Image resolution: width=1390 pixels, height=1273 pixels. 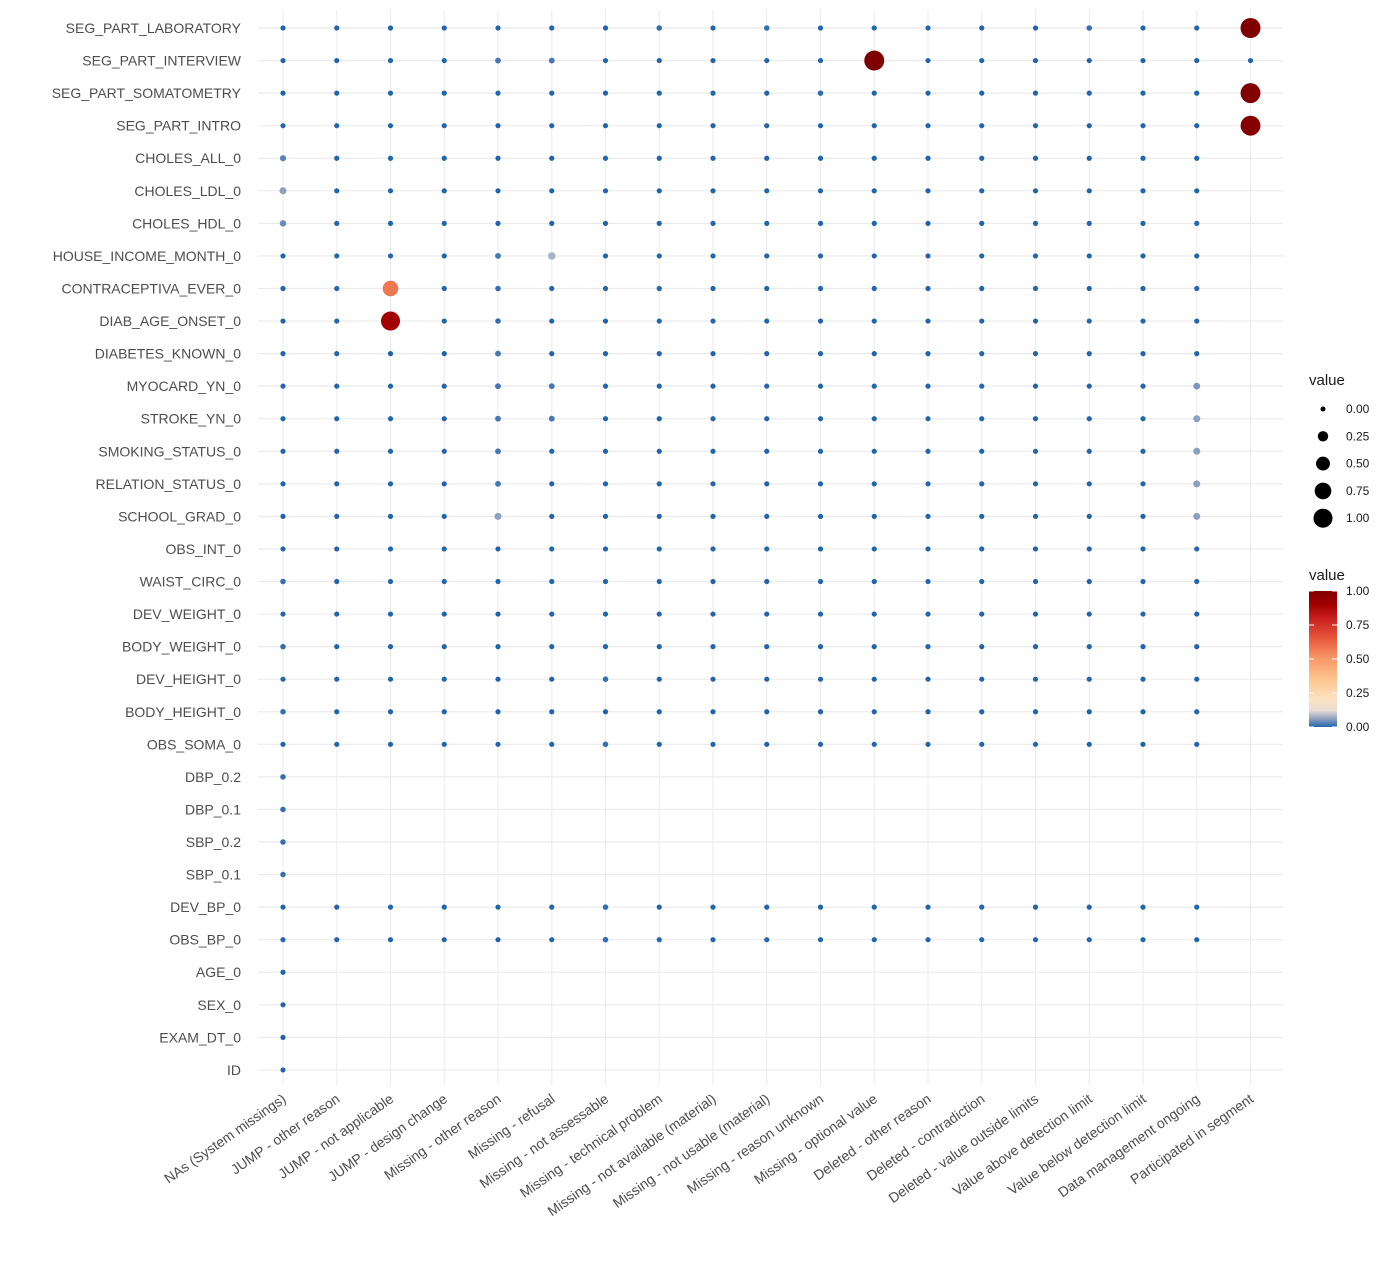 What do you see at coordinates (205, 907) in the screenshot?
I see `y-tick-label: DEV_BP_0` at bounding box center [205, 907].